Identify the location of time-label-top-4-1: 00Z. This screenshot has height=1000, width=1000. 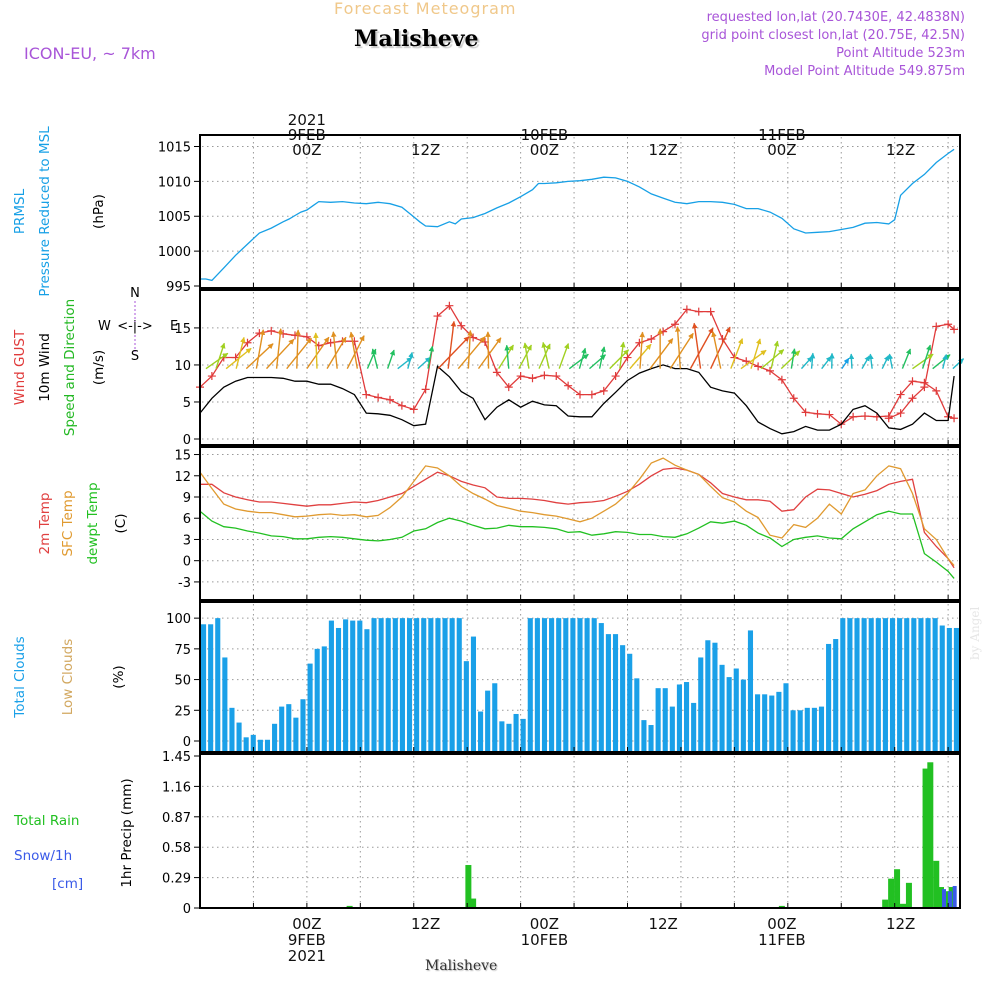
(781, 150).